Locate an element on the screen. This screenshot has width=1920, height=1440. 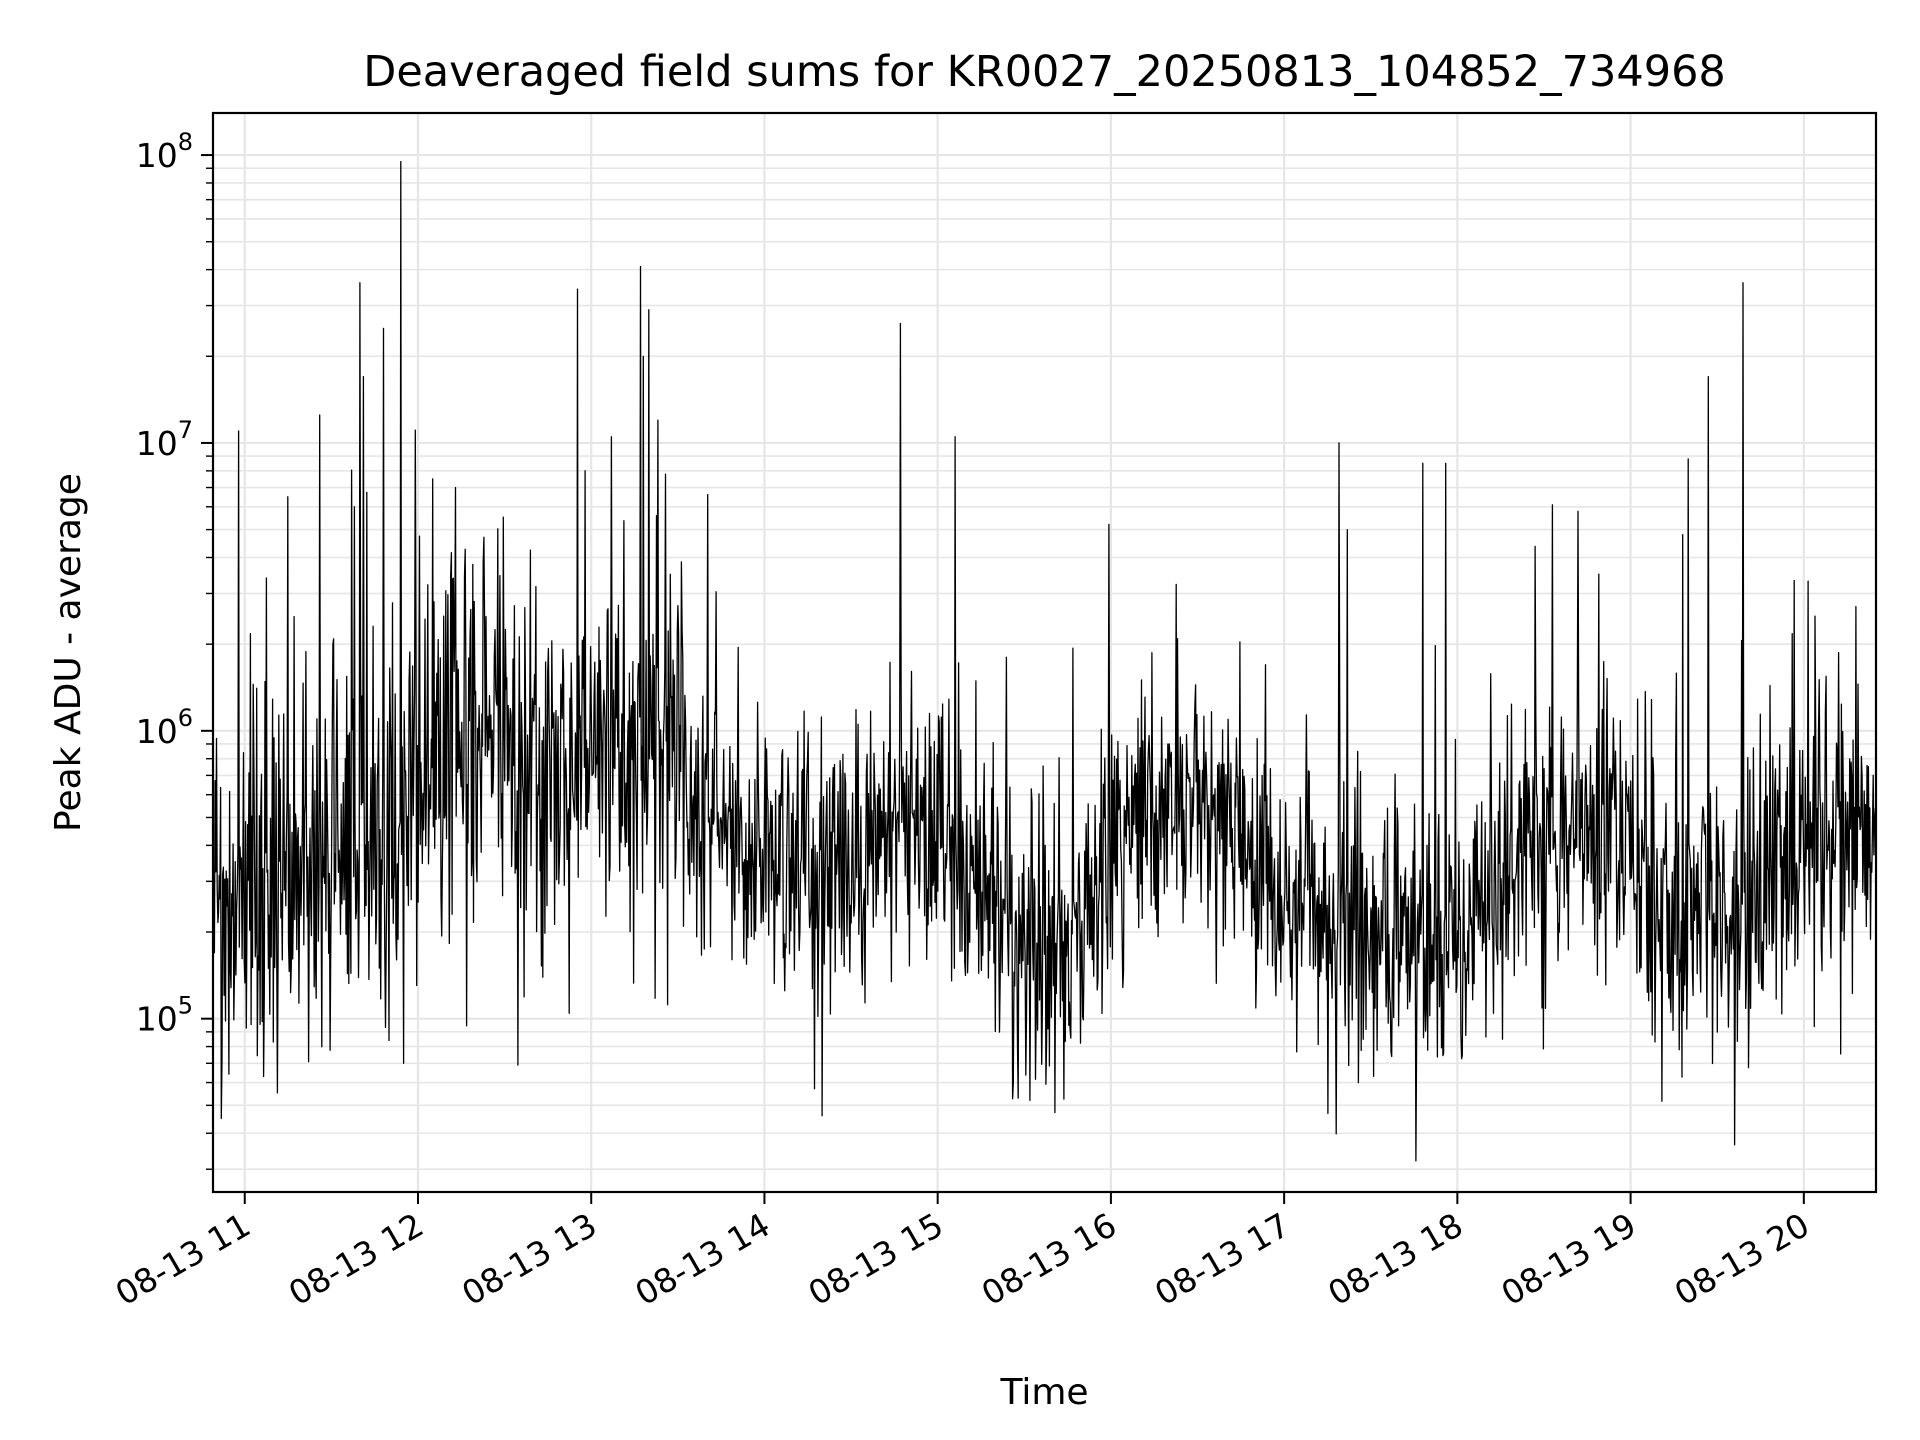
x-axis-label: Time is located at coordinates (1043, 1392).